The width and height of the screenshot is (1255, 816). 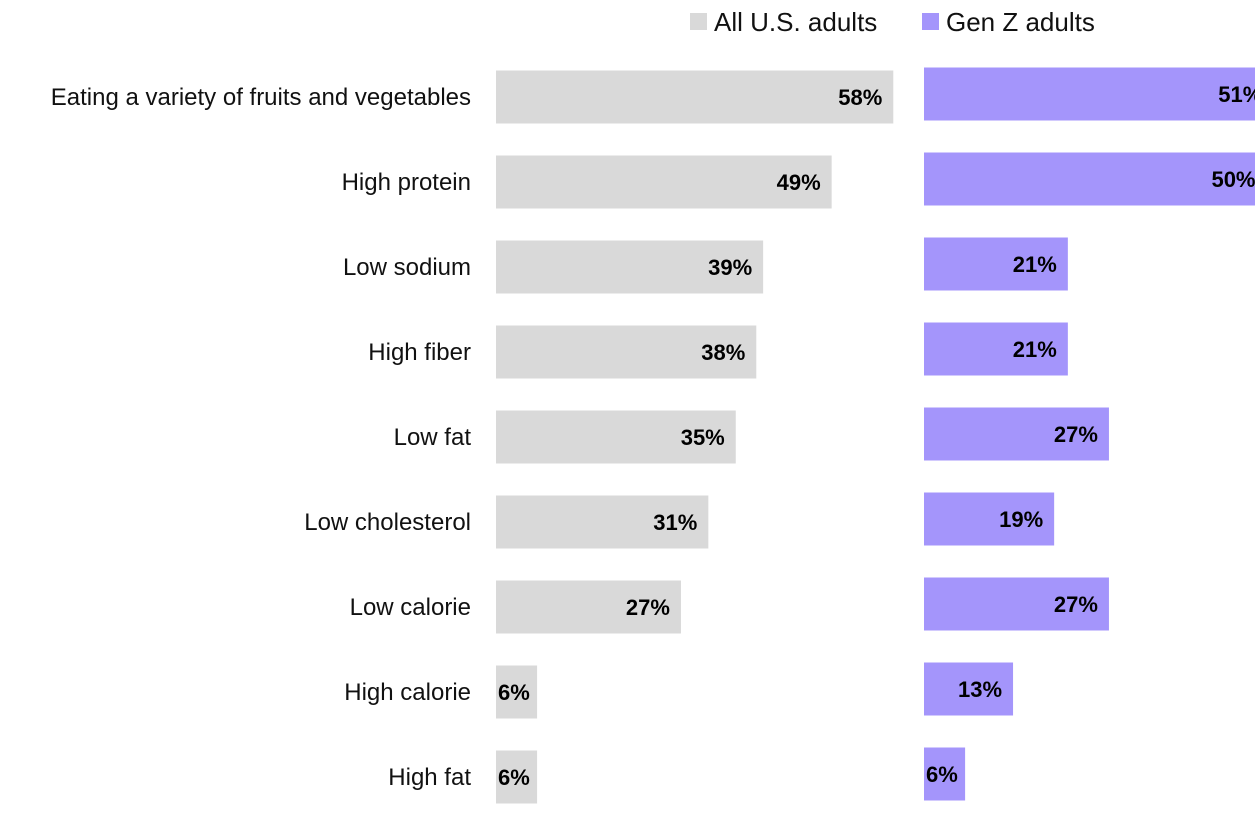 I want to click on bar-all-u-s-adults-high-fiber, so click(x=626, y=352).